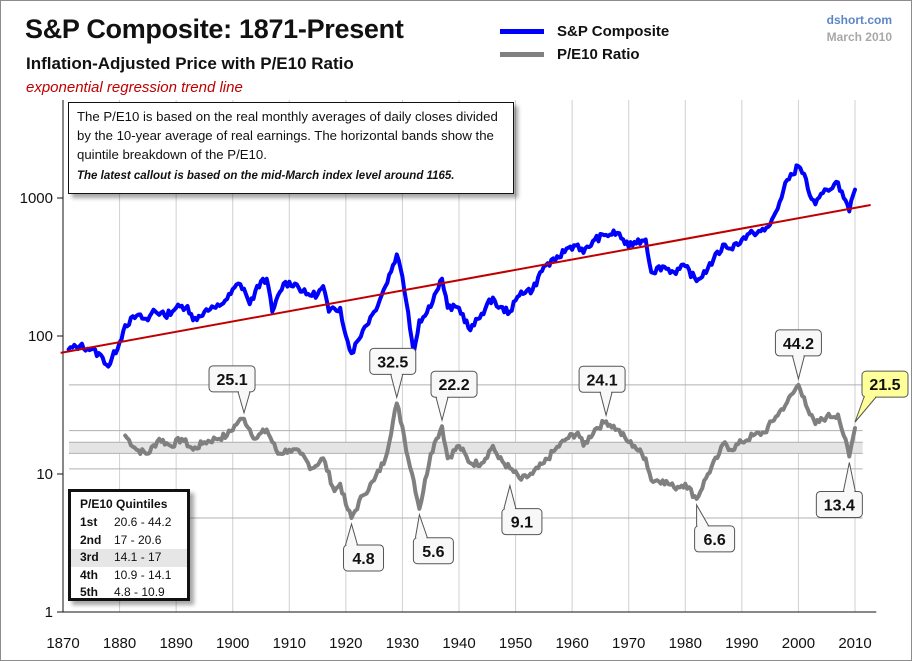 The image size is (912, 661). What do you see at coordinates (798, 643) in the screenshot?
I see `x-tick-label: 2000` at bounding box center [798, 643].